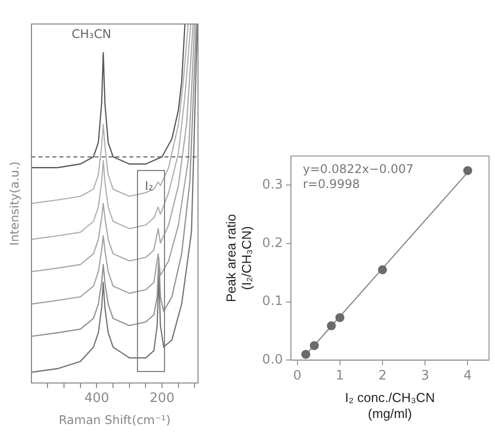 This screenshot has width=495, height=436. Describe the element at coordinates (297, 376) in the screenshot. I see `x-tick-label: 0` at that location.